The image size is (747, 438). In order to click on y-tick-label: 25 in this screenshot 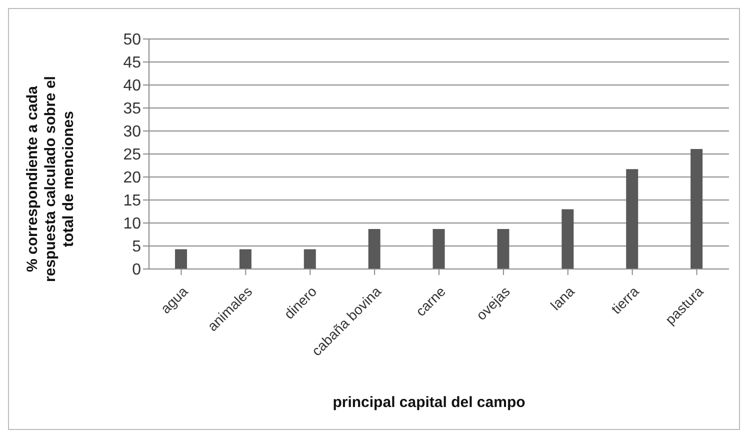, I will do `click(132, 155)`.